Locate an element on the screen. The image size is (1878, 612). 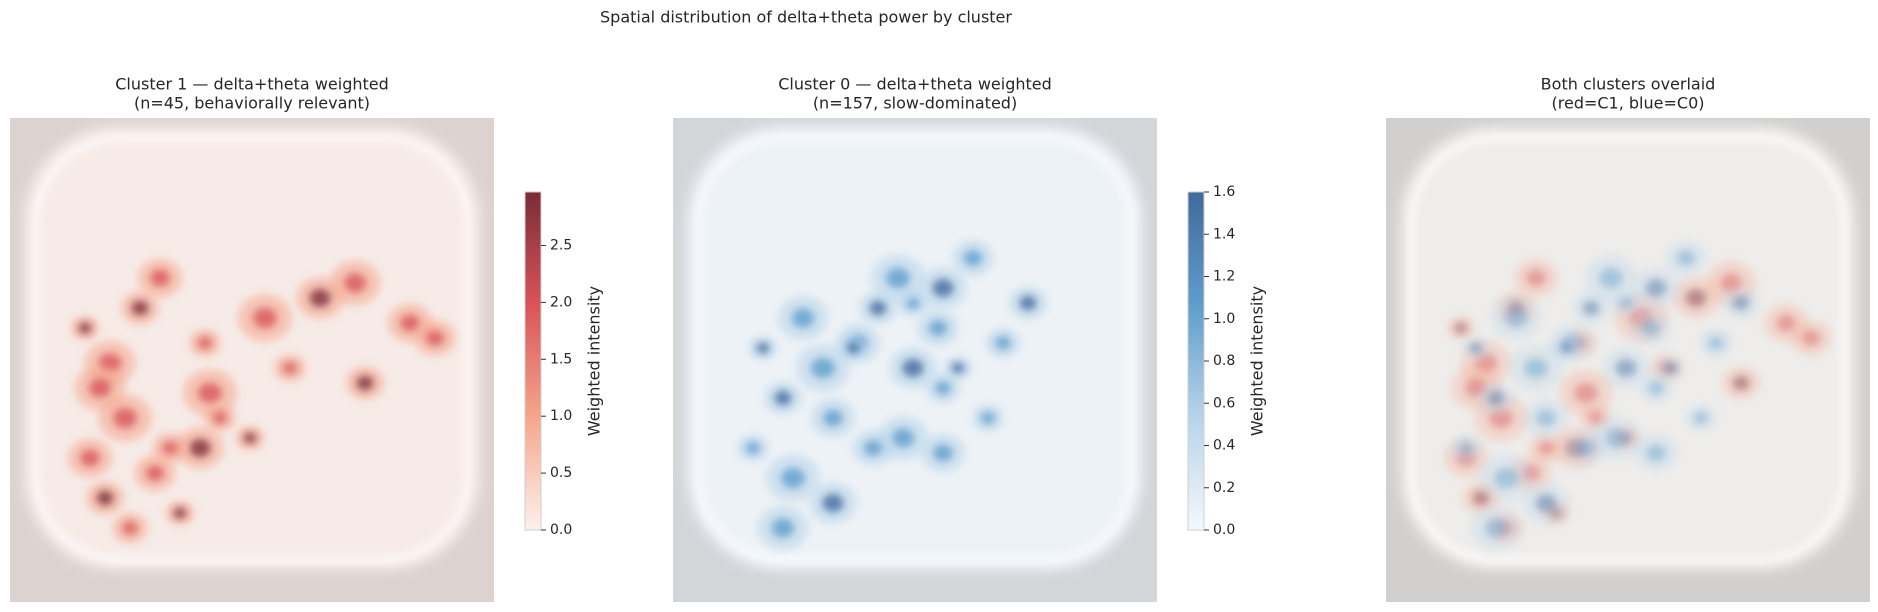
colorbar-tick-label: 1.5 is located at coordinates (561, 359).